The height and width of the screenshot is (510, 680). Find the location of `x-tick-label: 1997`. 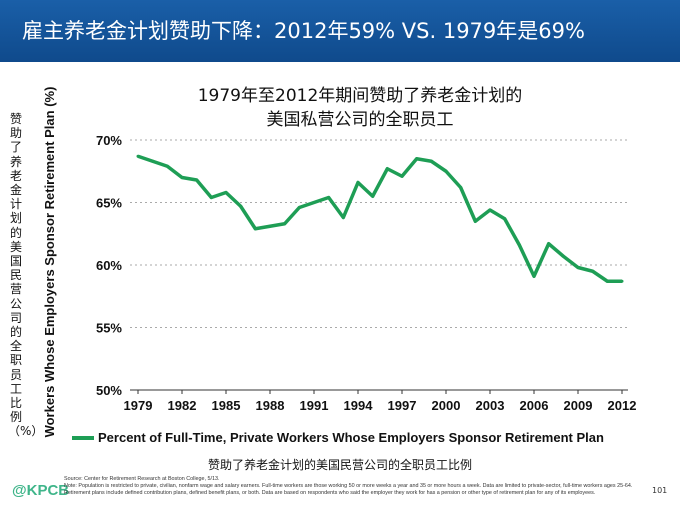

x-tick-label: 1997 is located at coordinates (402, 405).